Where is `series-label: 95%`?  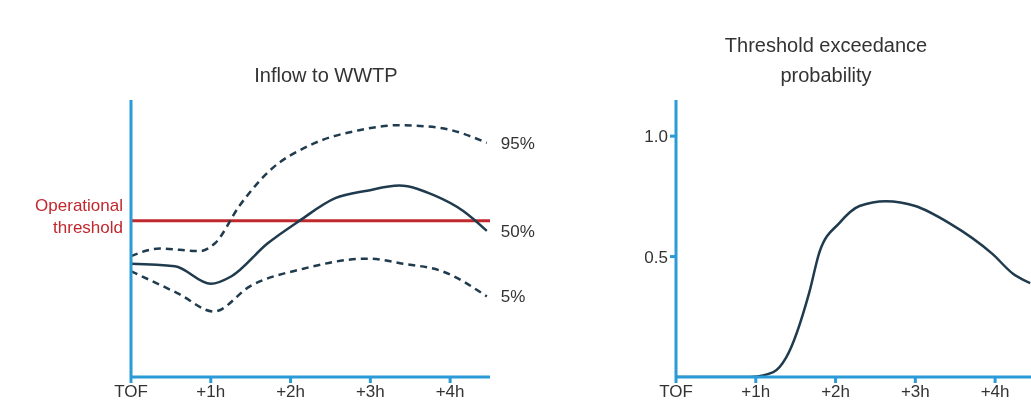 series-label: 95% is located at coordinates (517, 143).